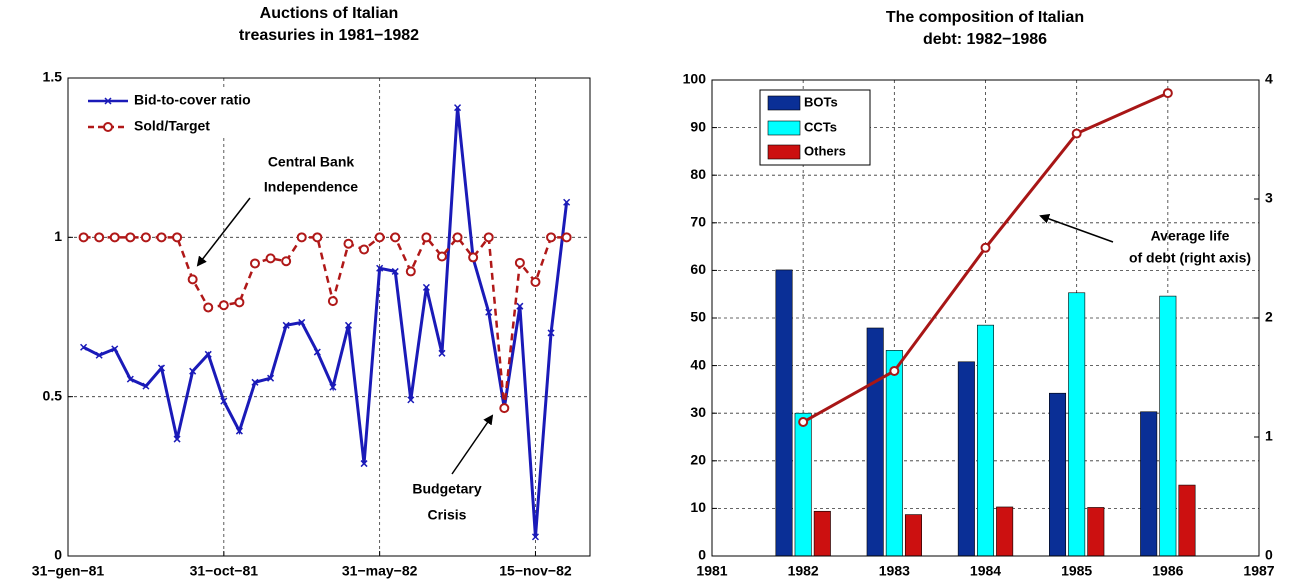 The width and height of the screenshot is (1291, 583). Describe the element at coordinates (803, 571) in the screenshot. I see `x-tick-label: 1982` at that location.